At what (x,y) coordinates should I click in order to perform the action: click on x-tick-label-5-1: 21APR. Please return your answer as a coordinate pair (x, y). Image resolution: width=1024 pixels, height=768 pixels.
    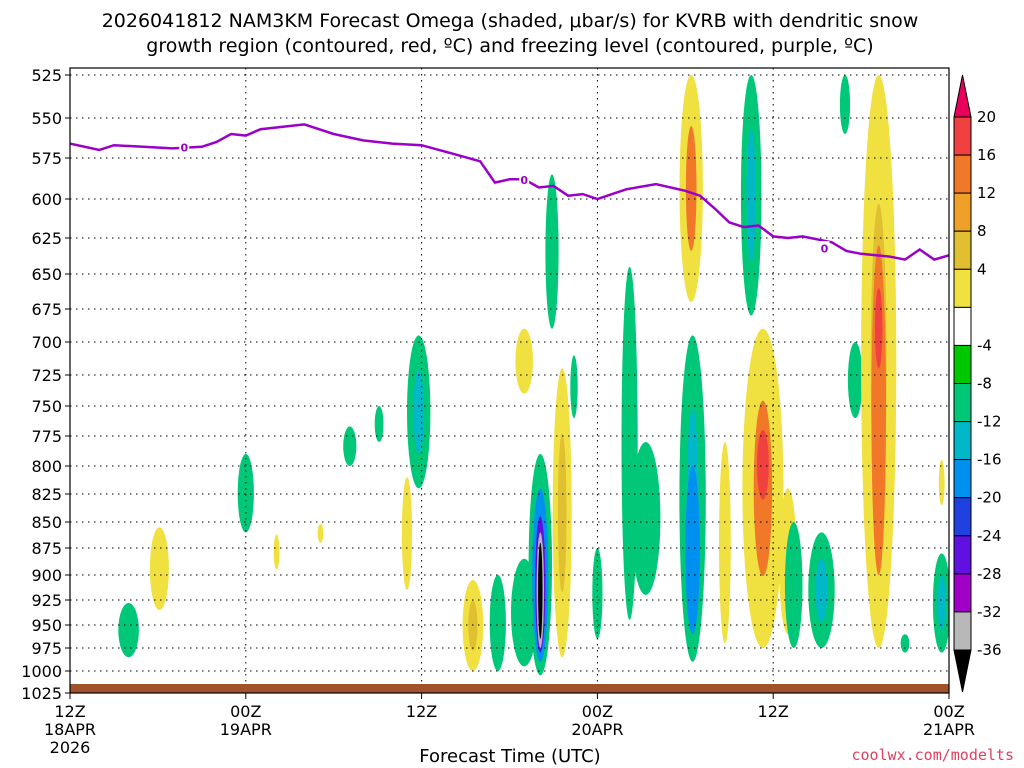
    Looking at the image, I should click on (949, 729).